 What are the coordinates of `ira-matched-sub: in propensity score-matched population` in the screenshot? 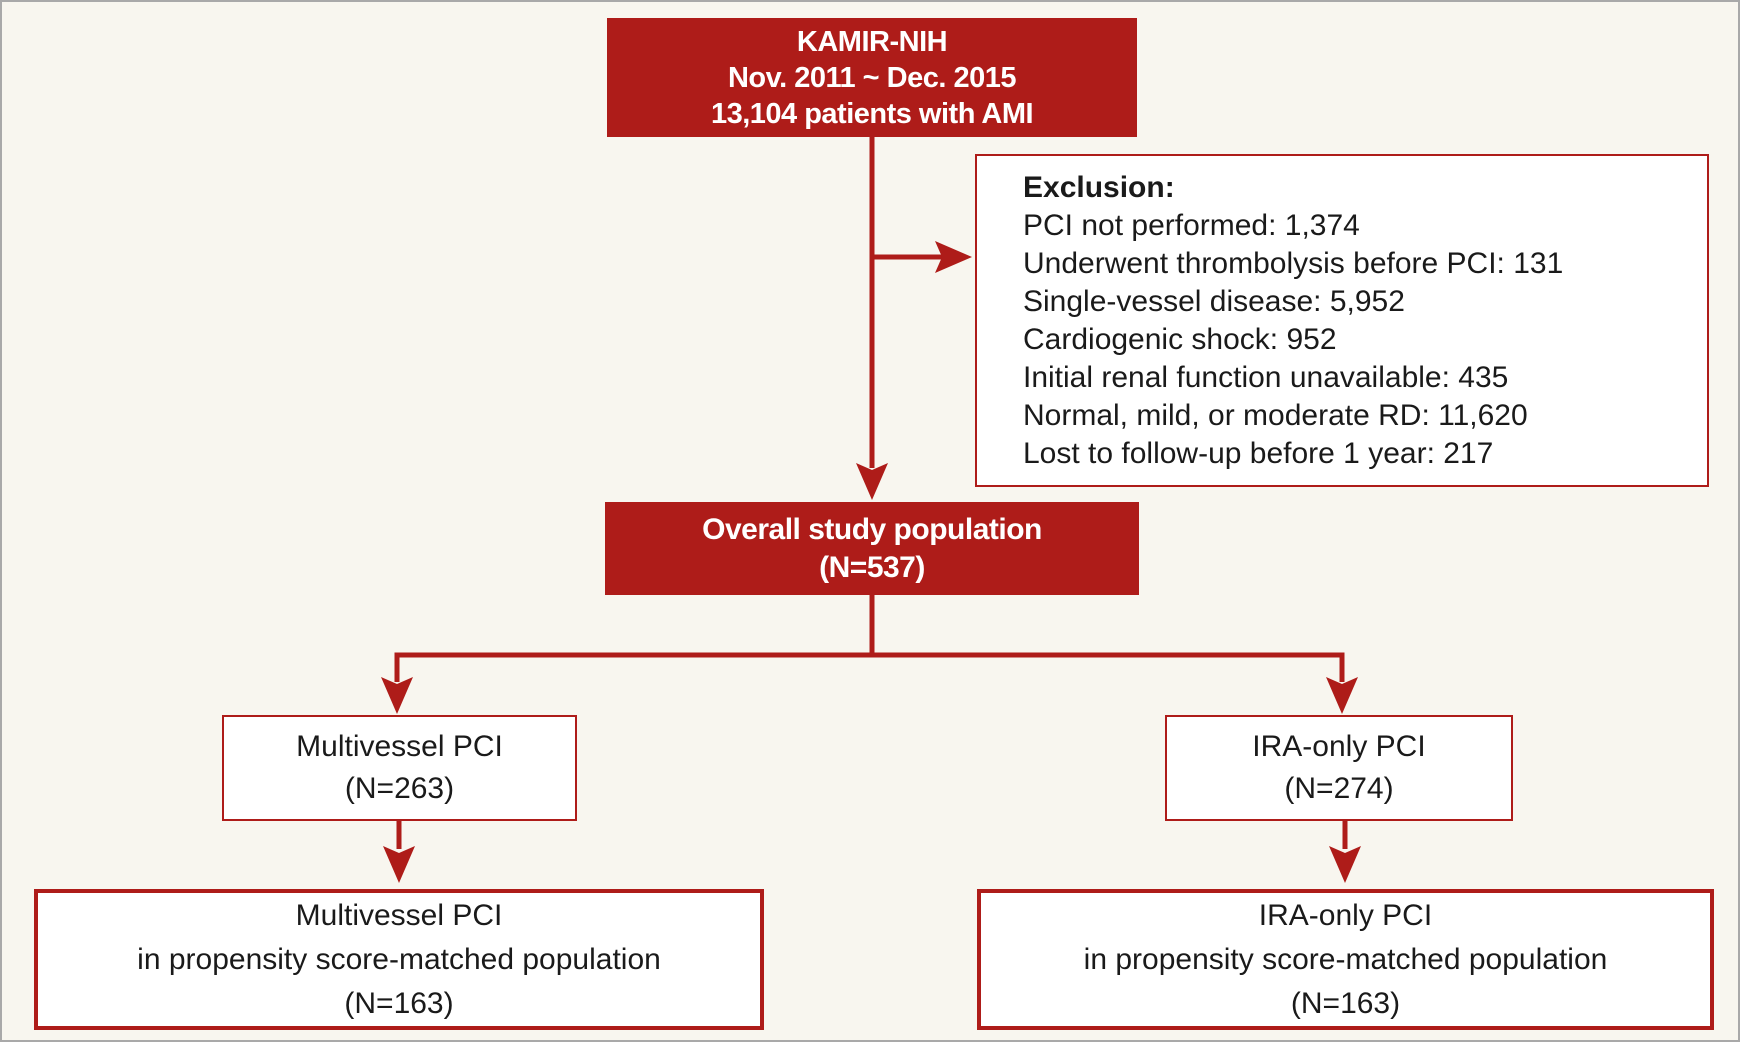 It's located at (1345, 959).